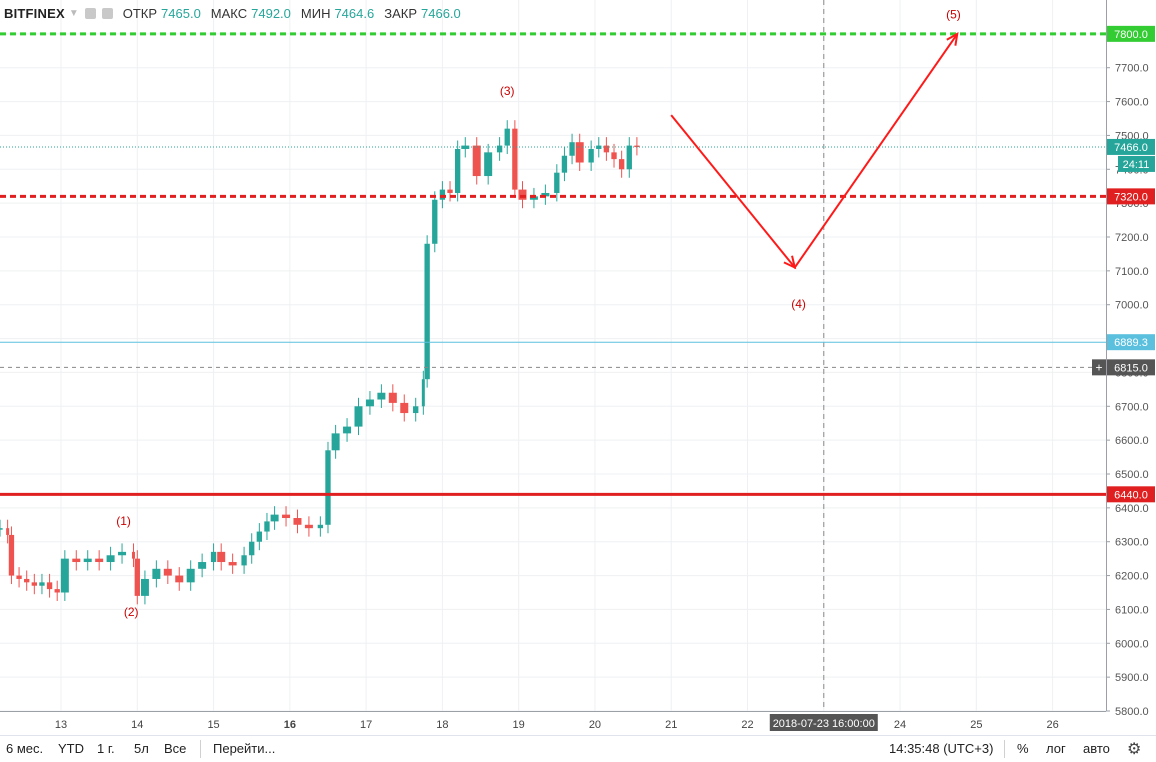 This screenshot has width=1156, height=762. I want to click on y-tick-label: 5800.0, so click(1132, 712).